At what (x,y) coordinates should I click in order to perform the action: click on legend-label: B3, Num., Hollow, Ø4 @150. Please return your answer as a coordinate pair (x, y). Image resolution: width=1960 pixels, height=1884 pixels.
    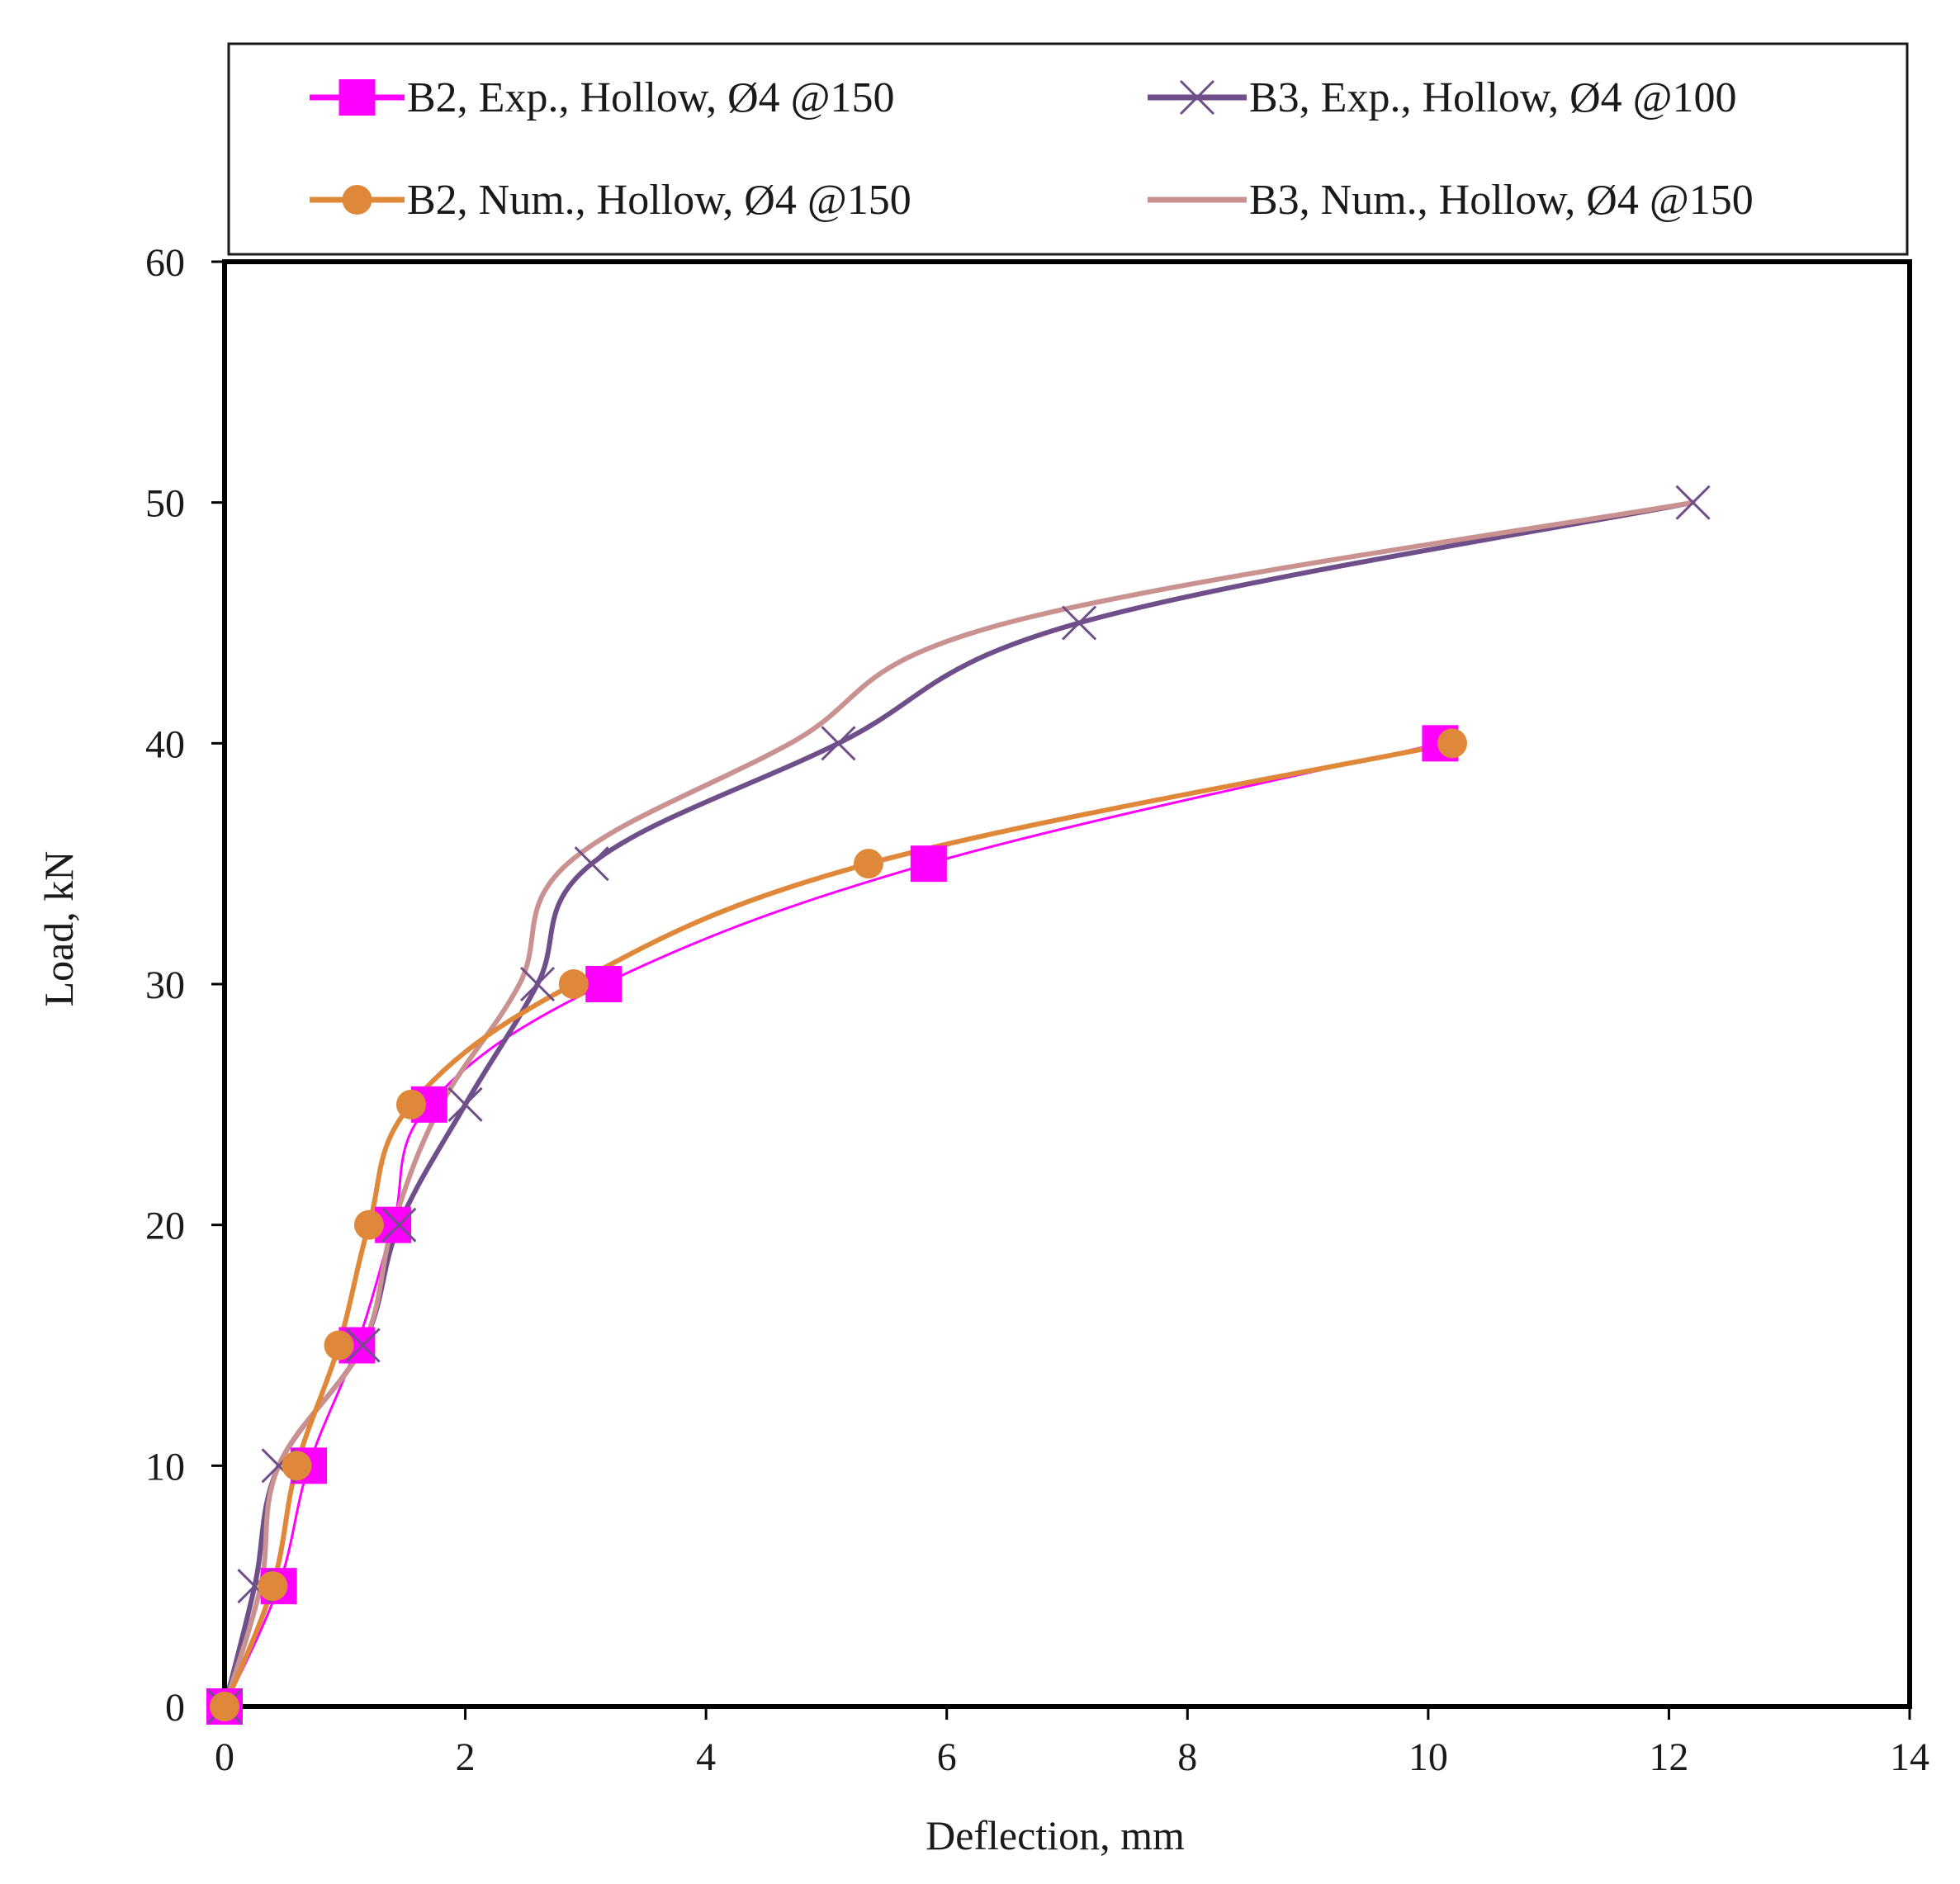
    Looking at the image, I should click on (1502, 200).